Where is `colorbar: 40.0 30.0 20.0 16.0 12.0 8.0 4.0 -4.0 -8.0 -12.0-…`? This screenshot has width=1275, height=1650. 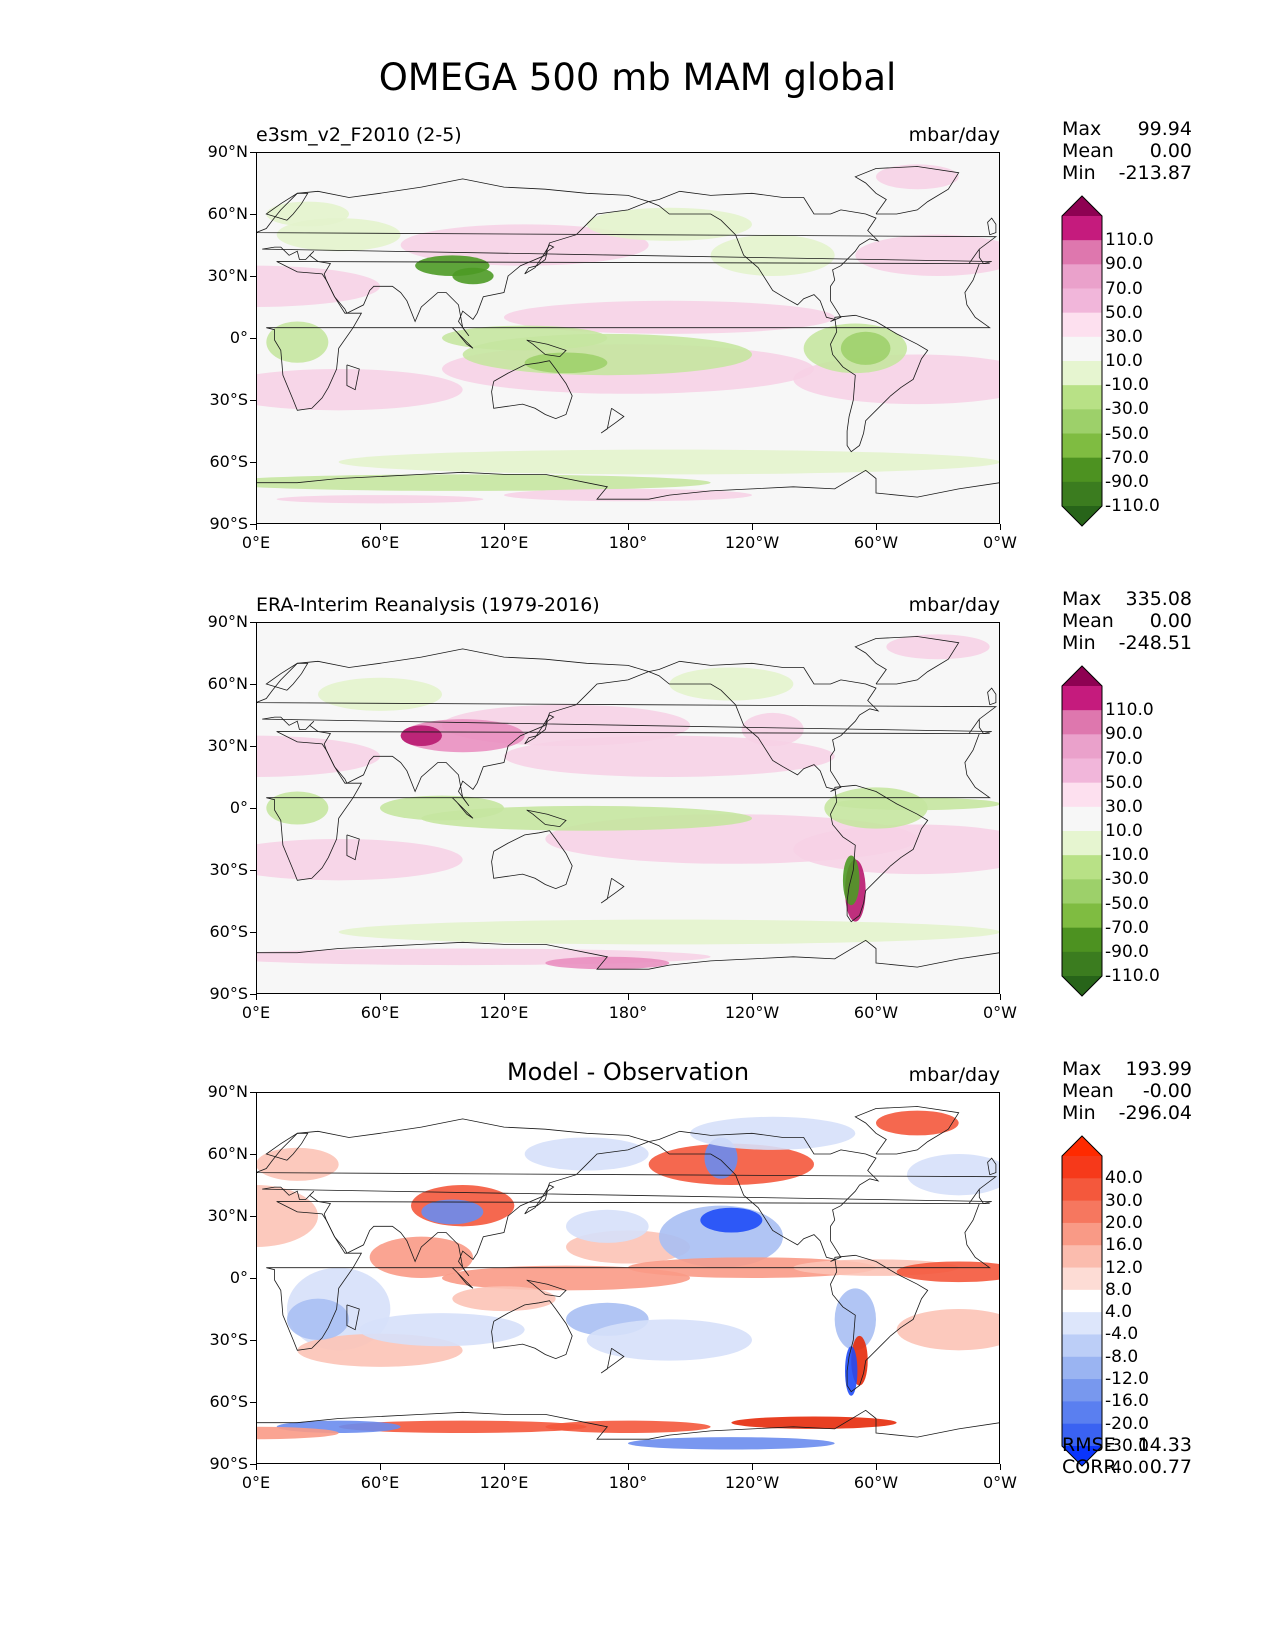
colorbar: 40.0 30.0 20.0 16.0 12.0 8.0 4.0 -4.0 -8.0 -12.0-… is located at coordinates (1104, 1305).